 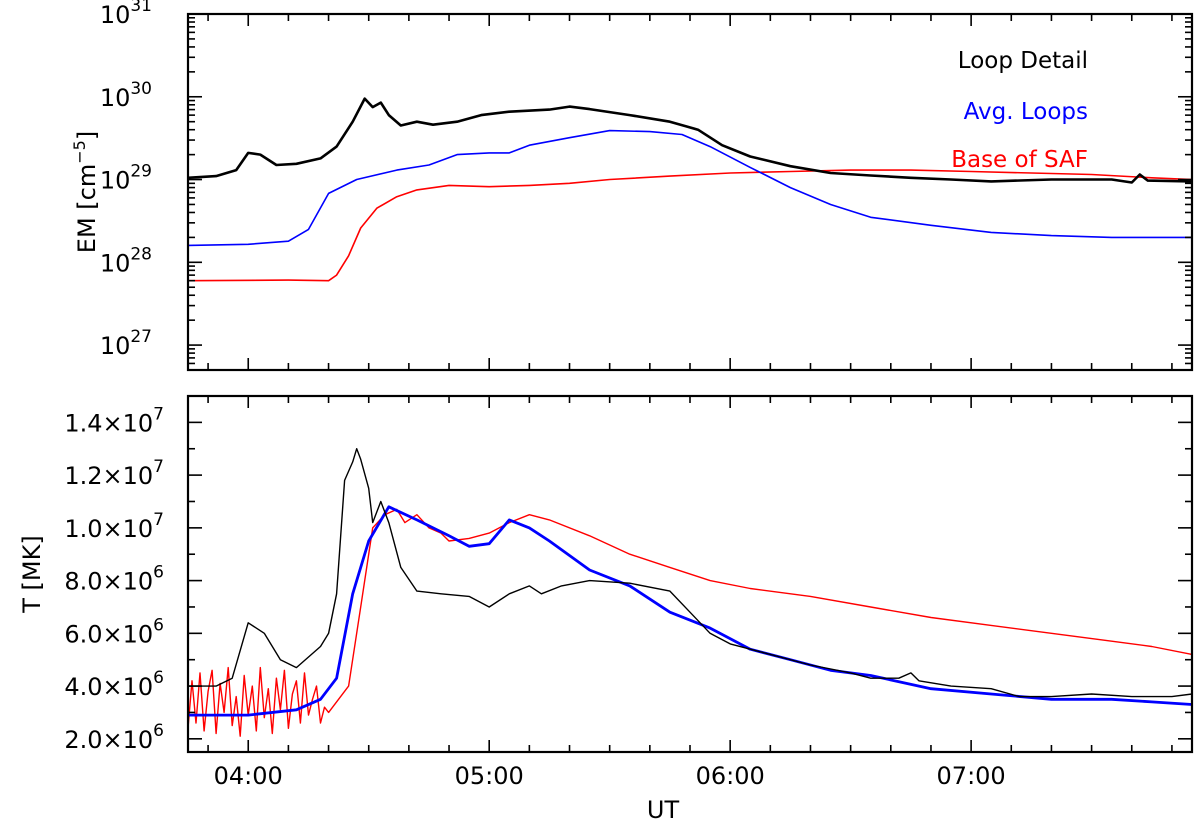 I want to click on em-y-tick-label: 1027, so click(x=126, y=343).